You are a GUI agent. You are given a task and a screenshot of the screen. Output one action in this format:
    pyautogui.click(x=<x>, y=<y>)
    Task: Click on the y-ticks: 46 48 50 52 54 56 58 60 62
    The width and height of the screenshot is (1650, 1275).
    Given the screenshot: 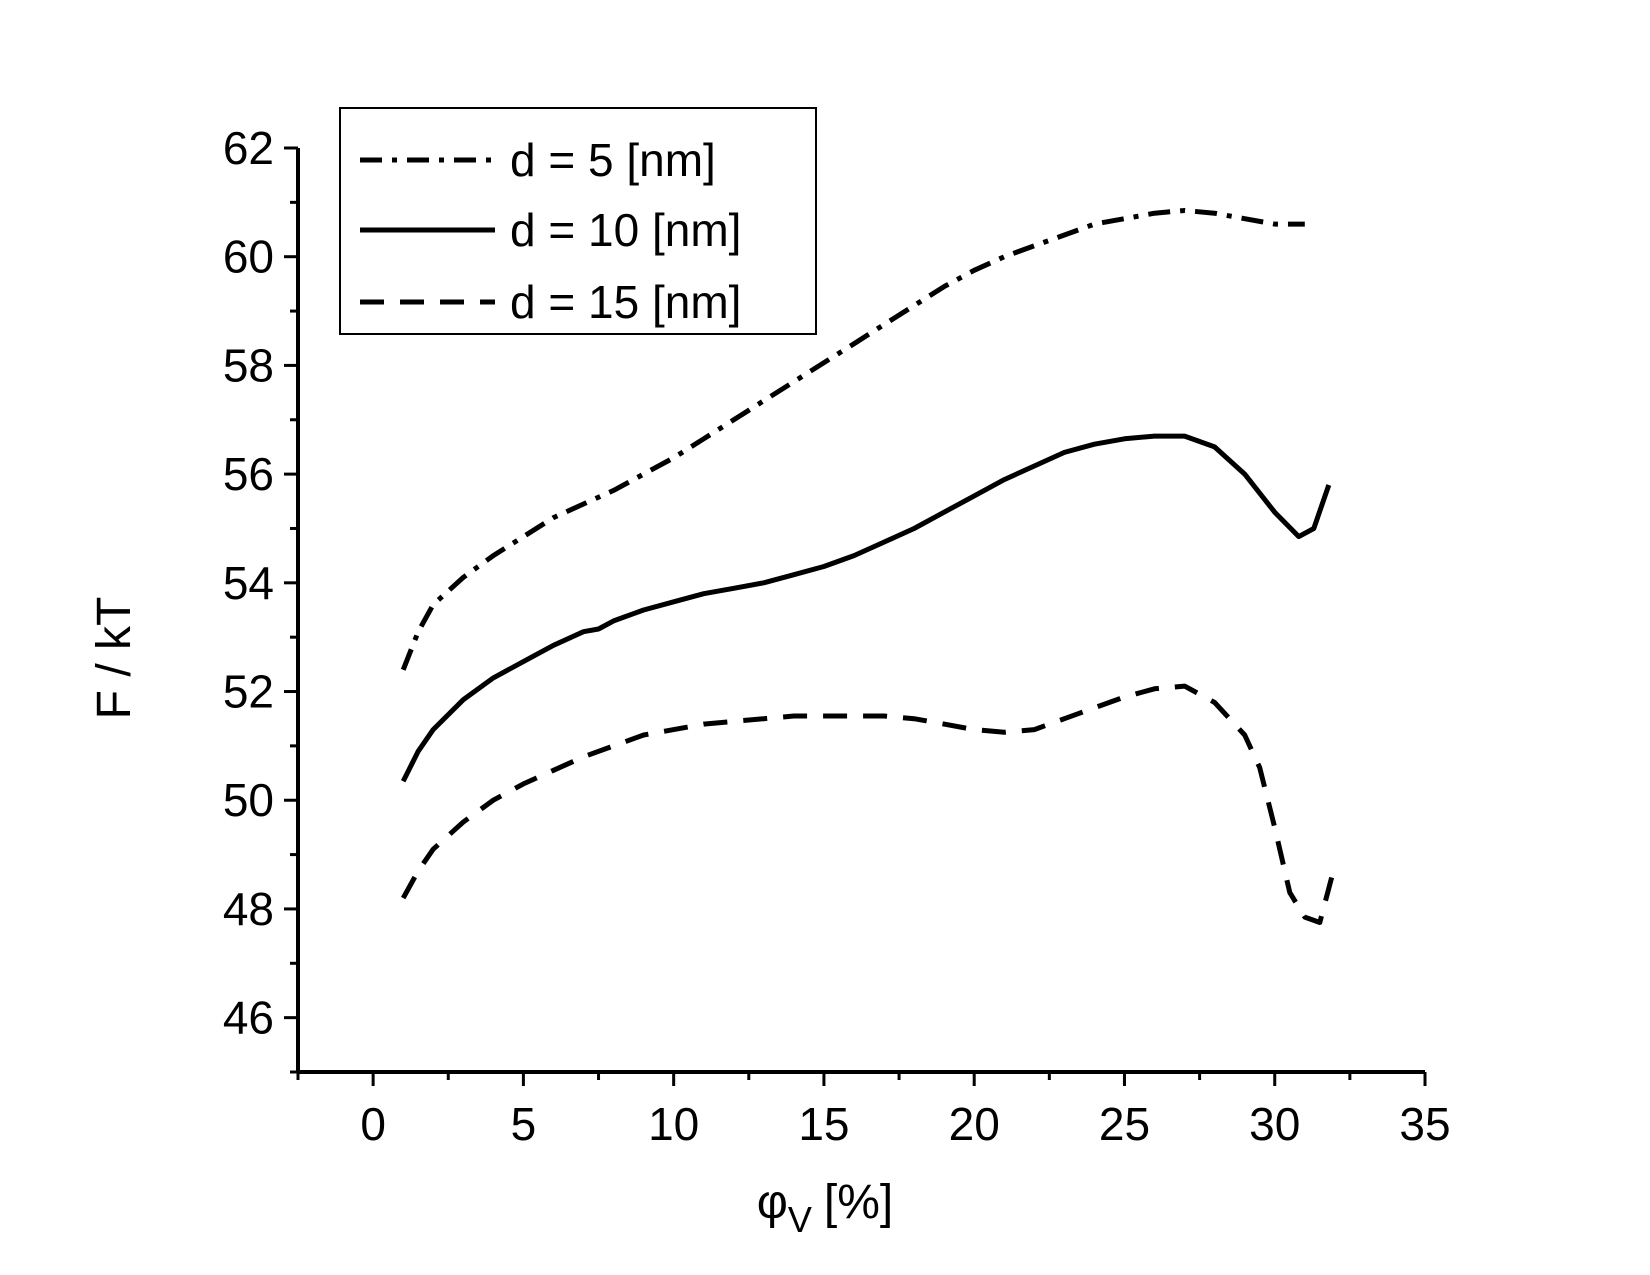 What is the action you would take?
    pyautogui.click(x=260, y=598)
    